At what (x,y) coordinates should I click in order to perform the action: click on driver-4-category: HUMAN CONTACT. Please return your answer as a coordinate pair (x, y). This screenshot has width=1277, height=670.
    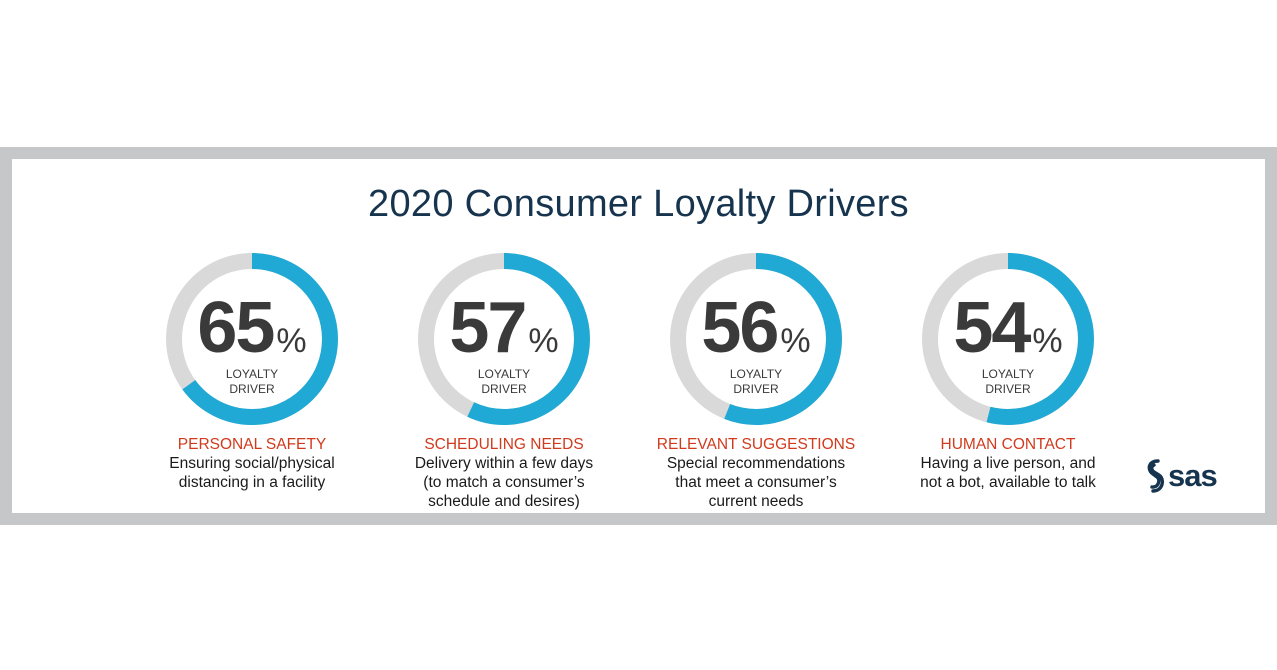
    Looking at the image, I should click on (1008, 444).